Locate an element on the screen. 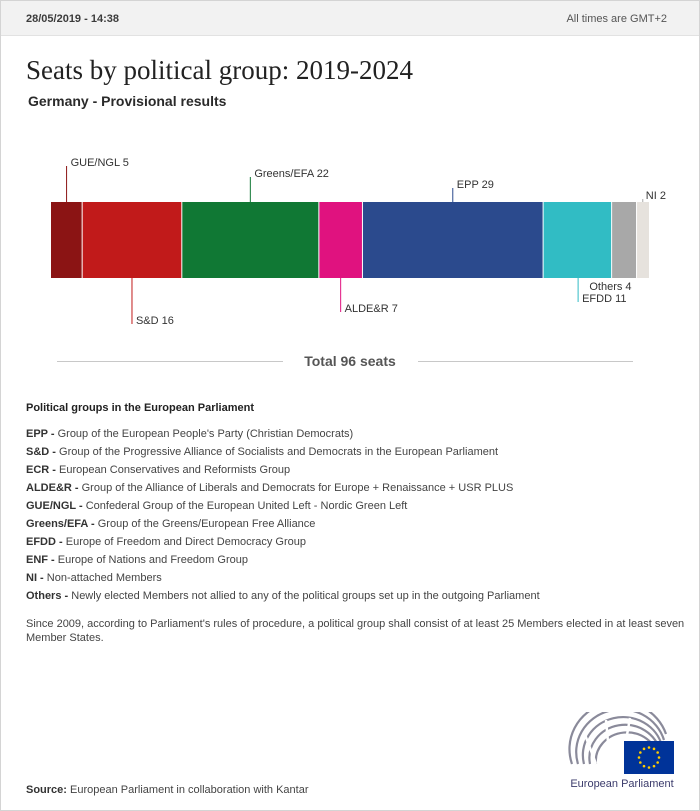 The height and width of the screenshot is (811, 700). top-bar: 28/05/2019 - 14:38 All times are GMT+2 is located at coordinates (350, 18).